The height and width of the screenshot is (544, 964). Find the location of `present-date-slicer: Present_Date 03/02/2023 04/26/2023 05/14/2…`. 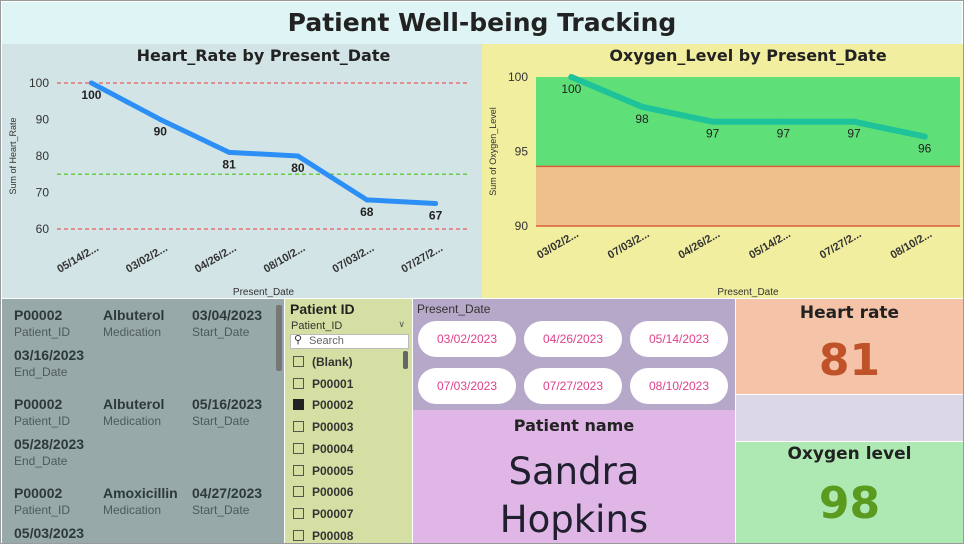

present-date-slicer: Present_Date 03/02/2023 04/26/2023 05/14/2… is located at coordinates (574, 354).